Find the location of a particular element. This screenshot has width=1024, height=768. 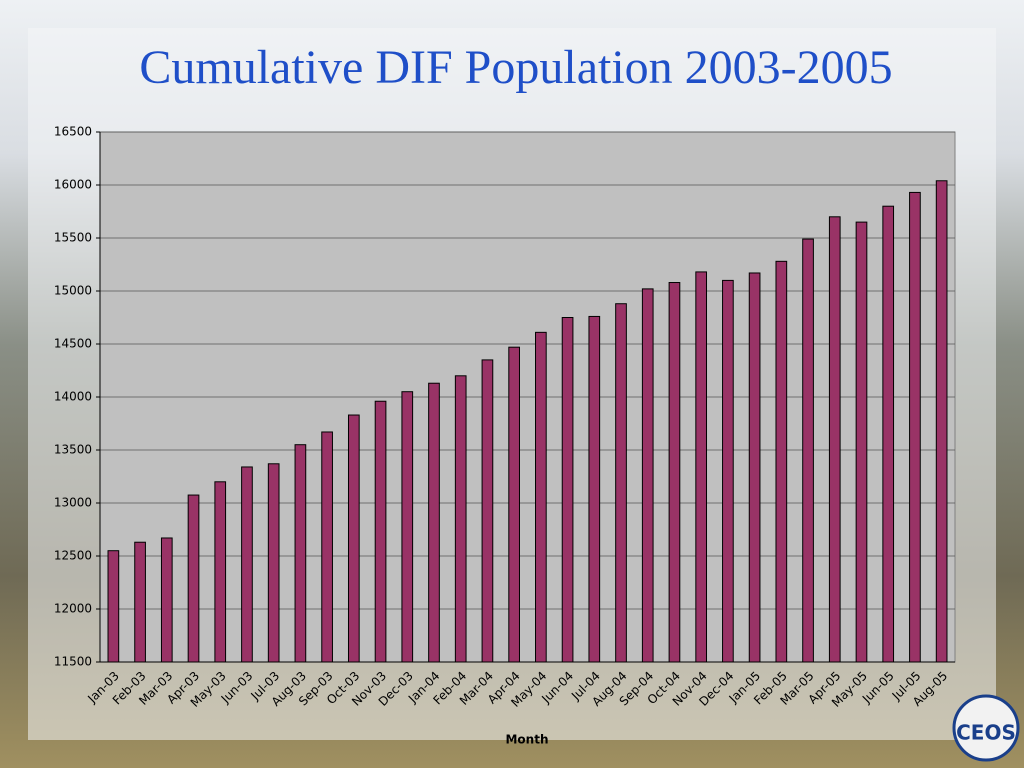

logo is located at coordinates (986, 728).